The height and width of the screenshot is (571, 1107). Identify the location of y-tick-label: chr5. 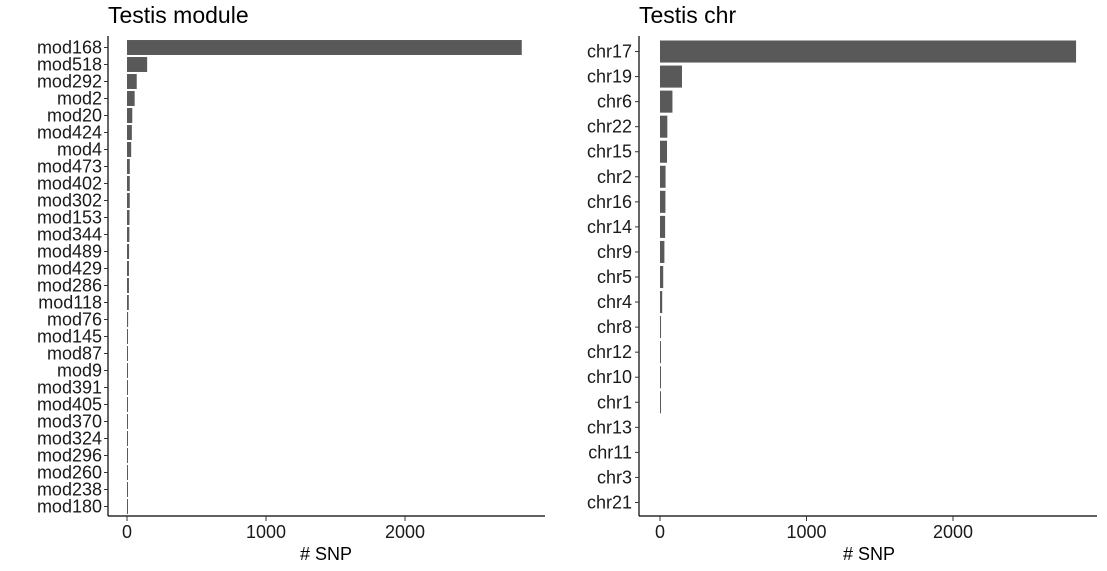
(614, 277).